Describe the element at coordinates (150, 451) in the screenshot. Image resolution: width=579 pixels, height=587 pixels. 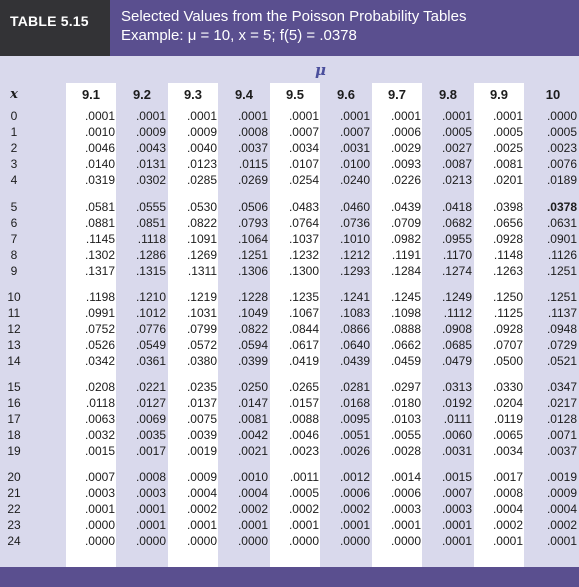
I see `probability-cell: .0017` at that location.